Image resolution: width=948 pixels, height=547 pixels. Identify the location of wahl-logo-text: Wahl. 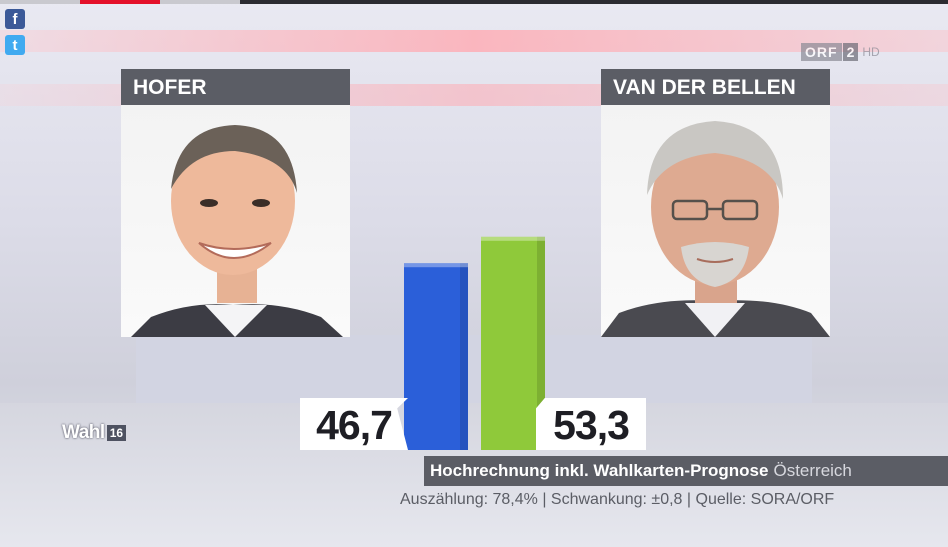
(83, 432).